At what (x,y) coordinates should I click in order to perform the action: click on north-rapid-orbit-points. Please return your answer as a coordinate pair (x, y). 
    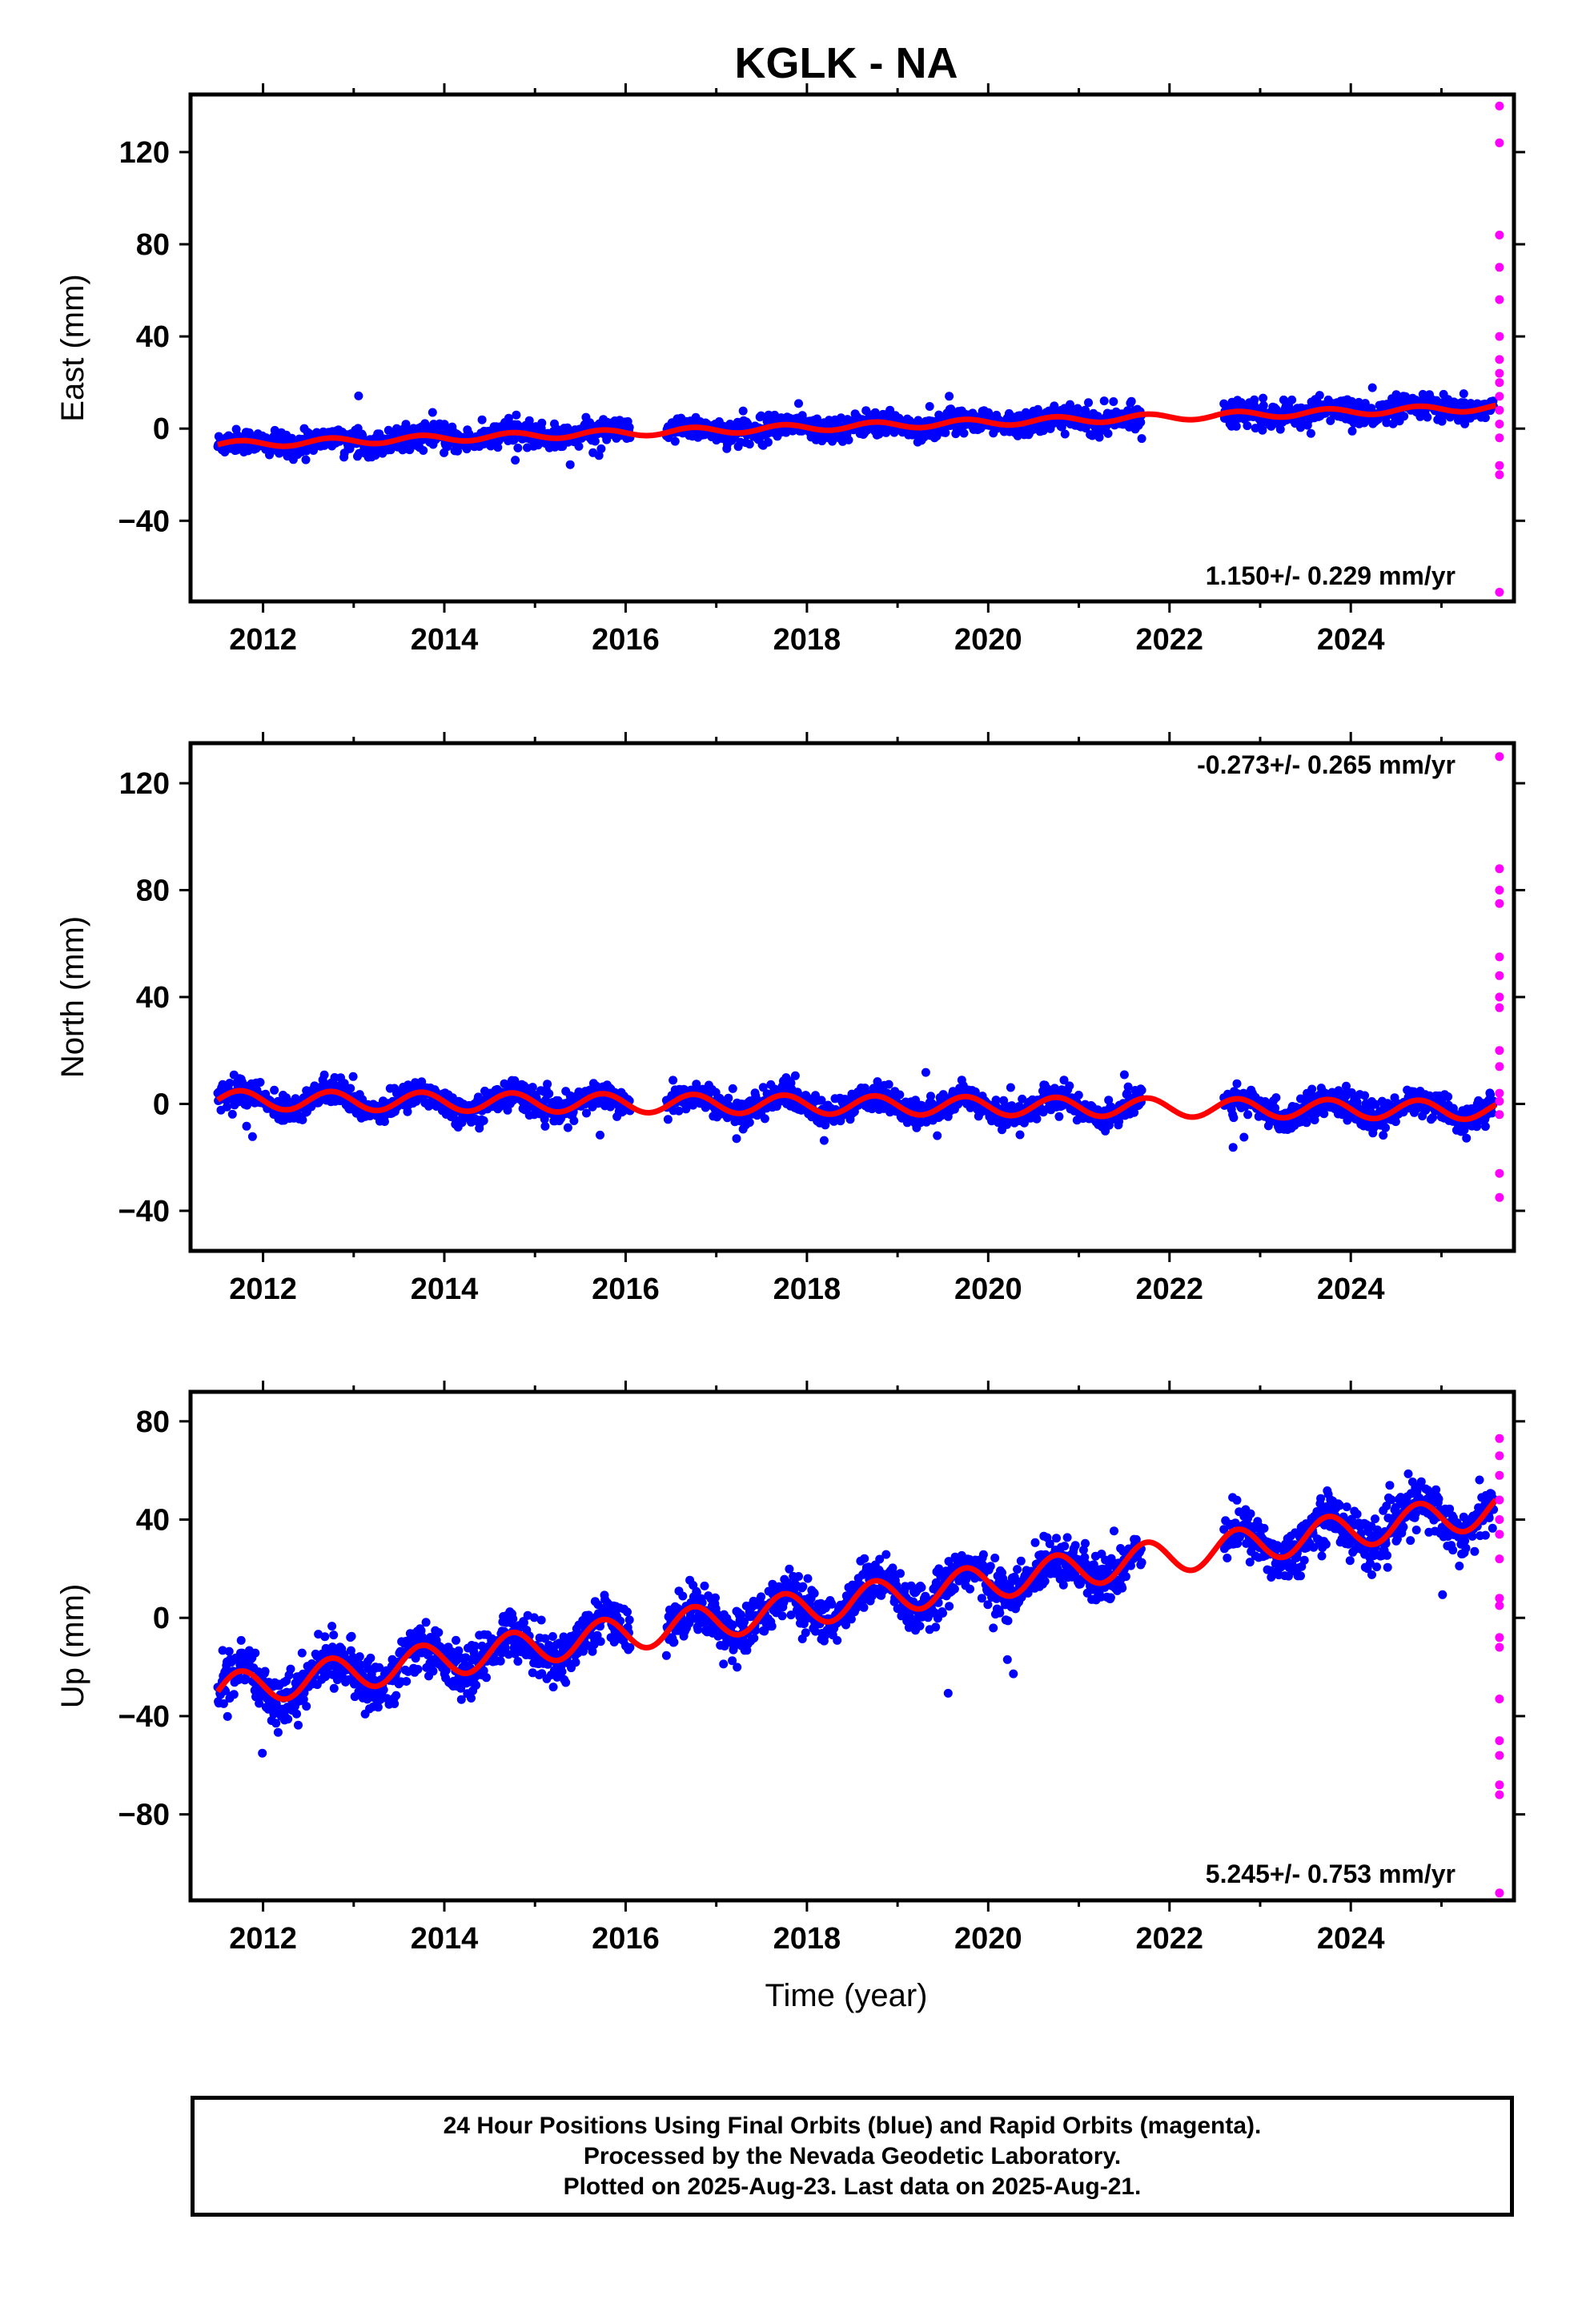
    Looking at the image, I should click on (1499, 977).